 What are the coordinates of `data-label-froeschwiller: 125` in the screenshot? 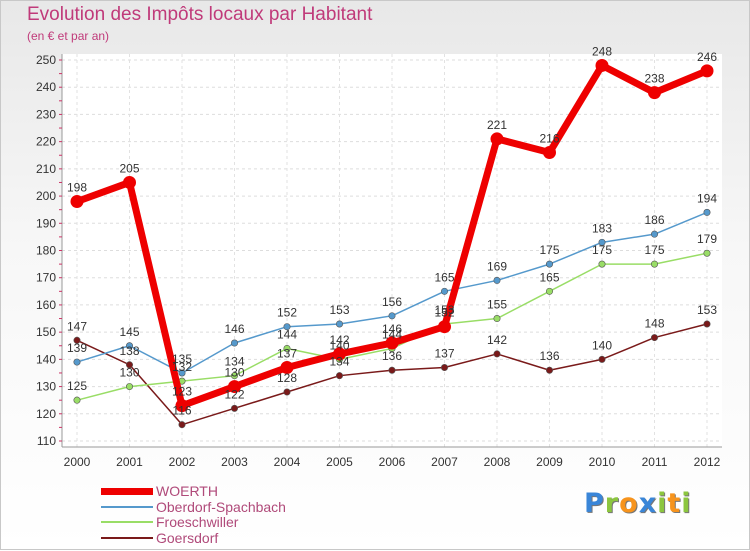 It's located at (77, 386).